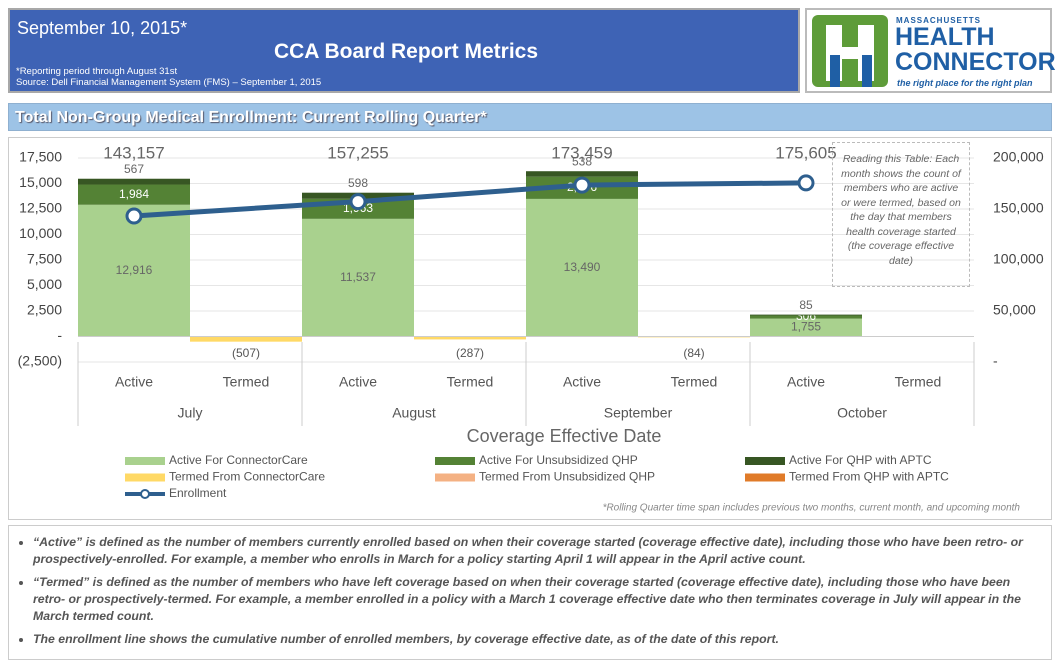 Image resolution: width=1057 pixels, height=662 pixels. I want to click on data-label: 13,490, so click(582, 267).